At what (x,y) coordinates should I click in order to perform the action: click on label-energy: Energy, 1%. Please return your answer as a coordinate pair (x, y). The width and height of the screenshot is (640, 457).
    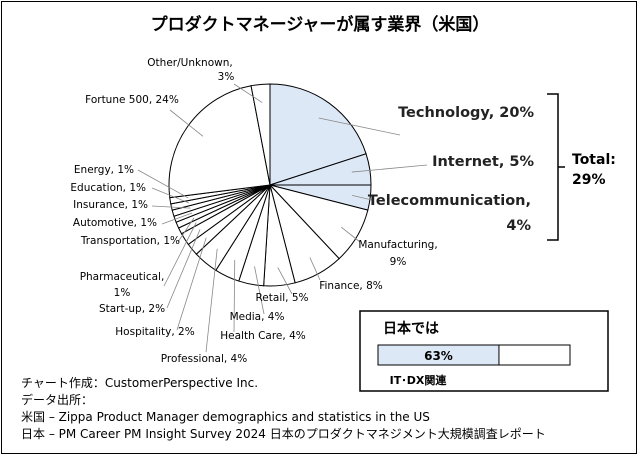
    Looking at the image, I should click on (104, 170).